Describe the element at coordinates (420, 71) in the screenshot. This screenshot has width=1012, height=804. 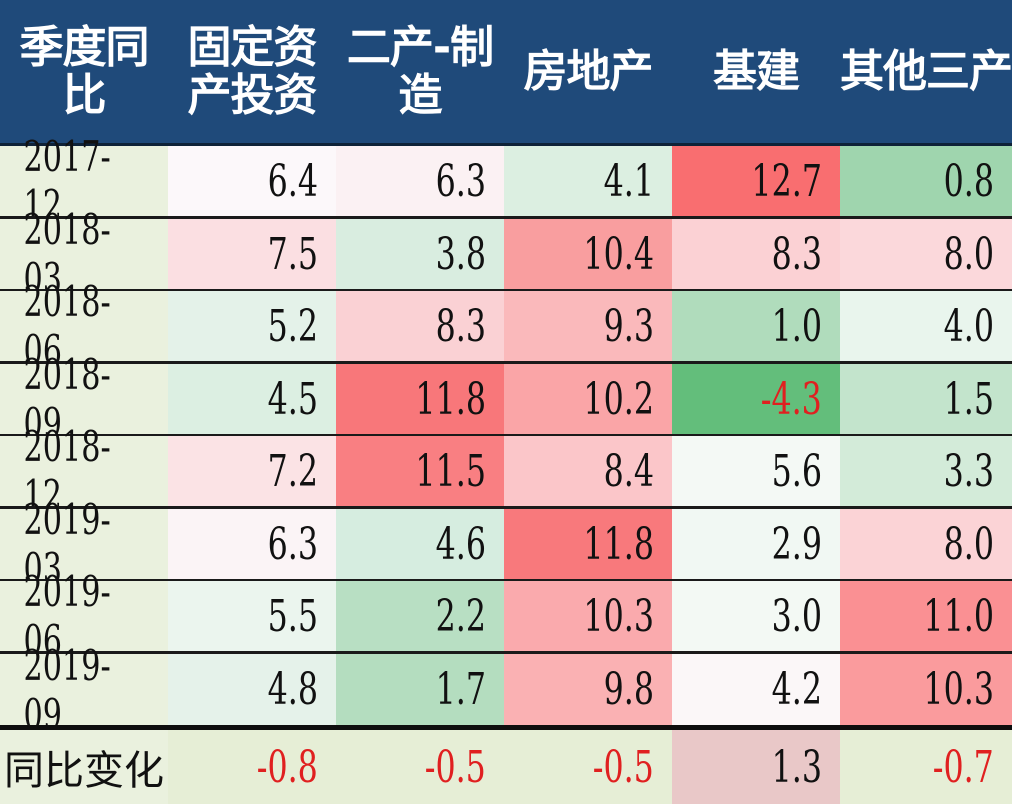
I see `header-col-manufacturing: 二产-制造` at that location.